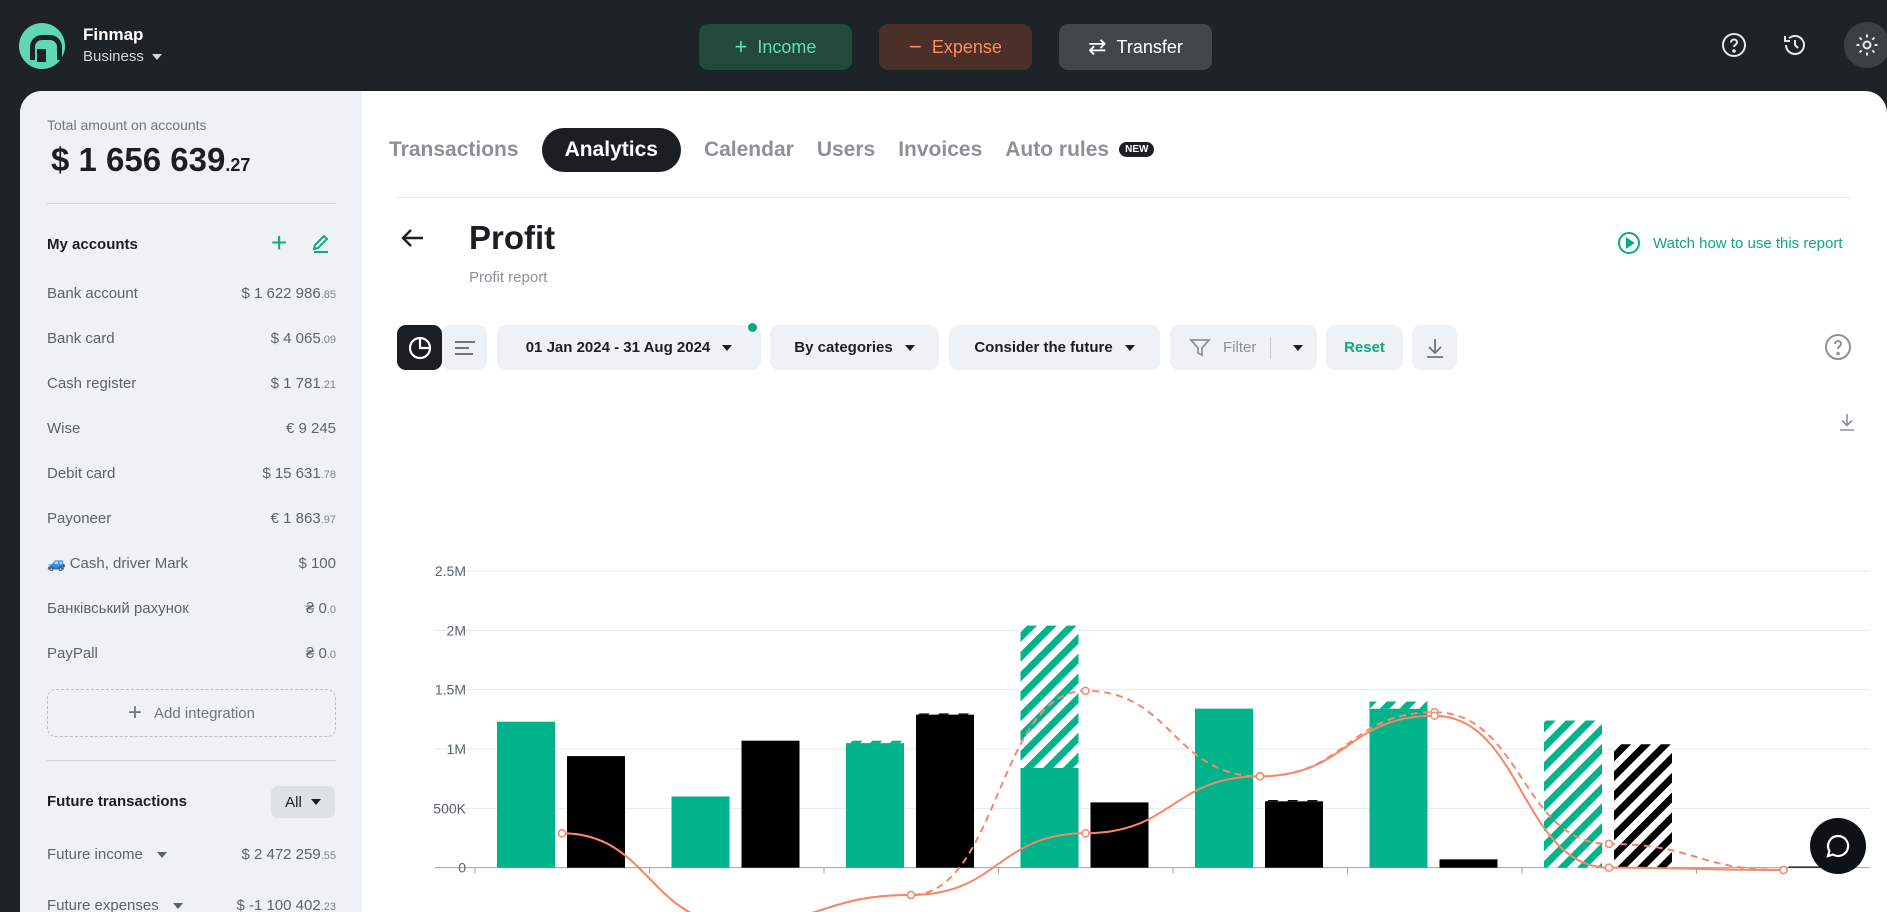 This screenshot has width=1887, height=912. What do you see at coordinates (1149, 46) in the screenshot?
I see `transfer-button-label: Transfer` at bounding box center [1149, 46].